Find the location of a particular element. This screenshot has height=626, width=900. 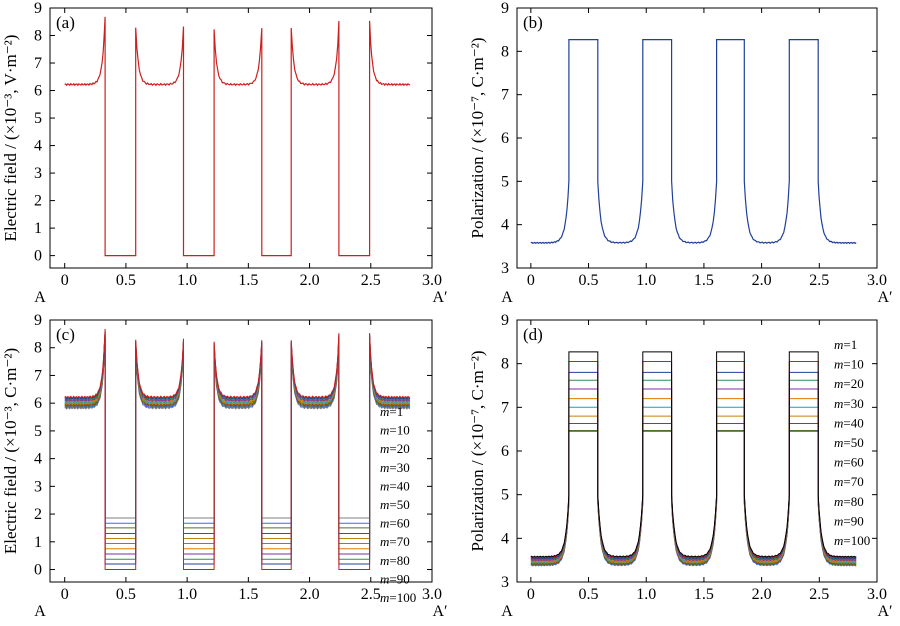

panel-tag: (b) is located at coordinates (533, 22).